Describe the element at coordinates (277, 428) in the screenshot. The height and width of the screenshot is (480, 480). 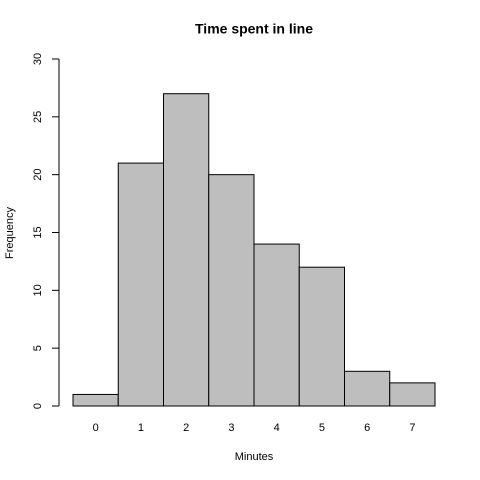
I see `x-tick-label: 4` at that location.